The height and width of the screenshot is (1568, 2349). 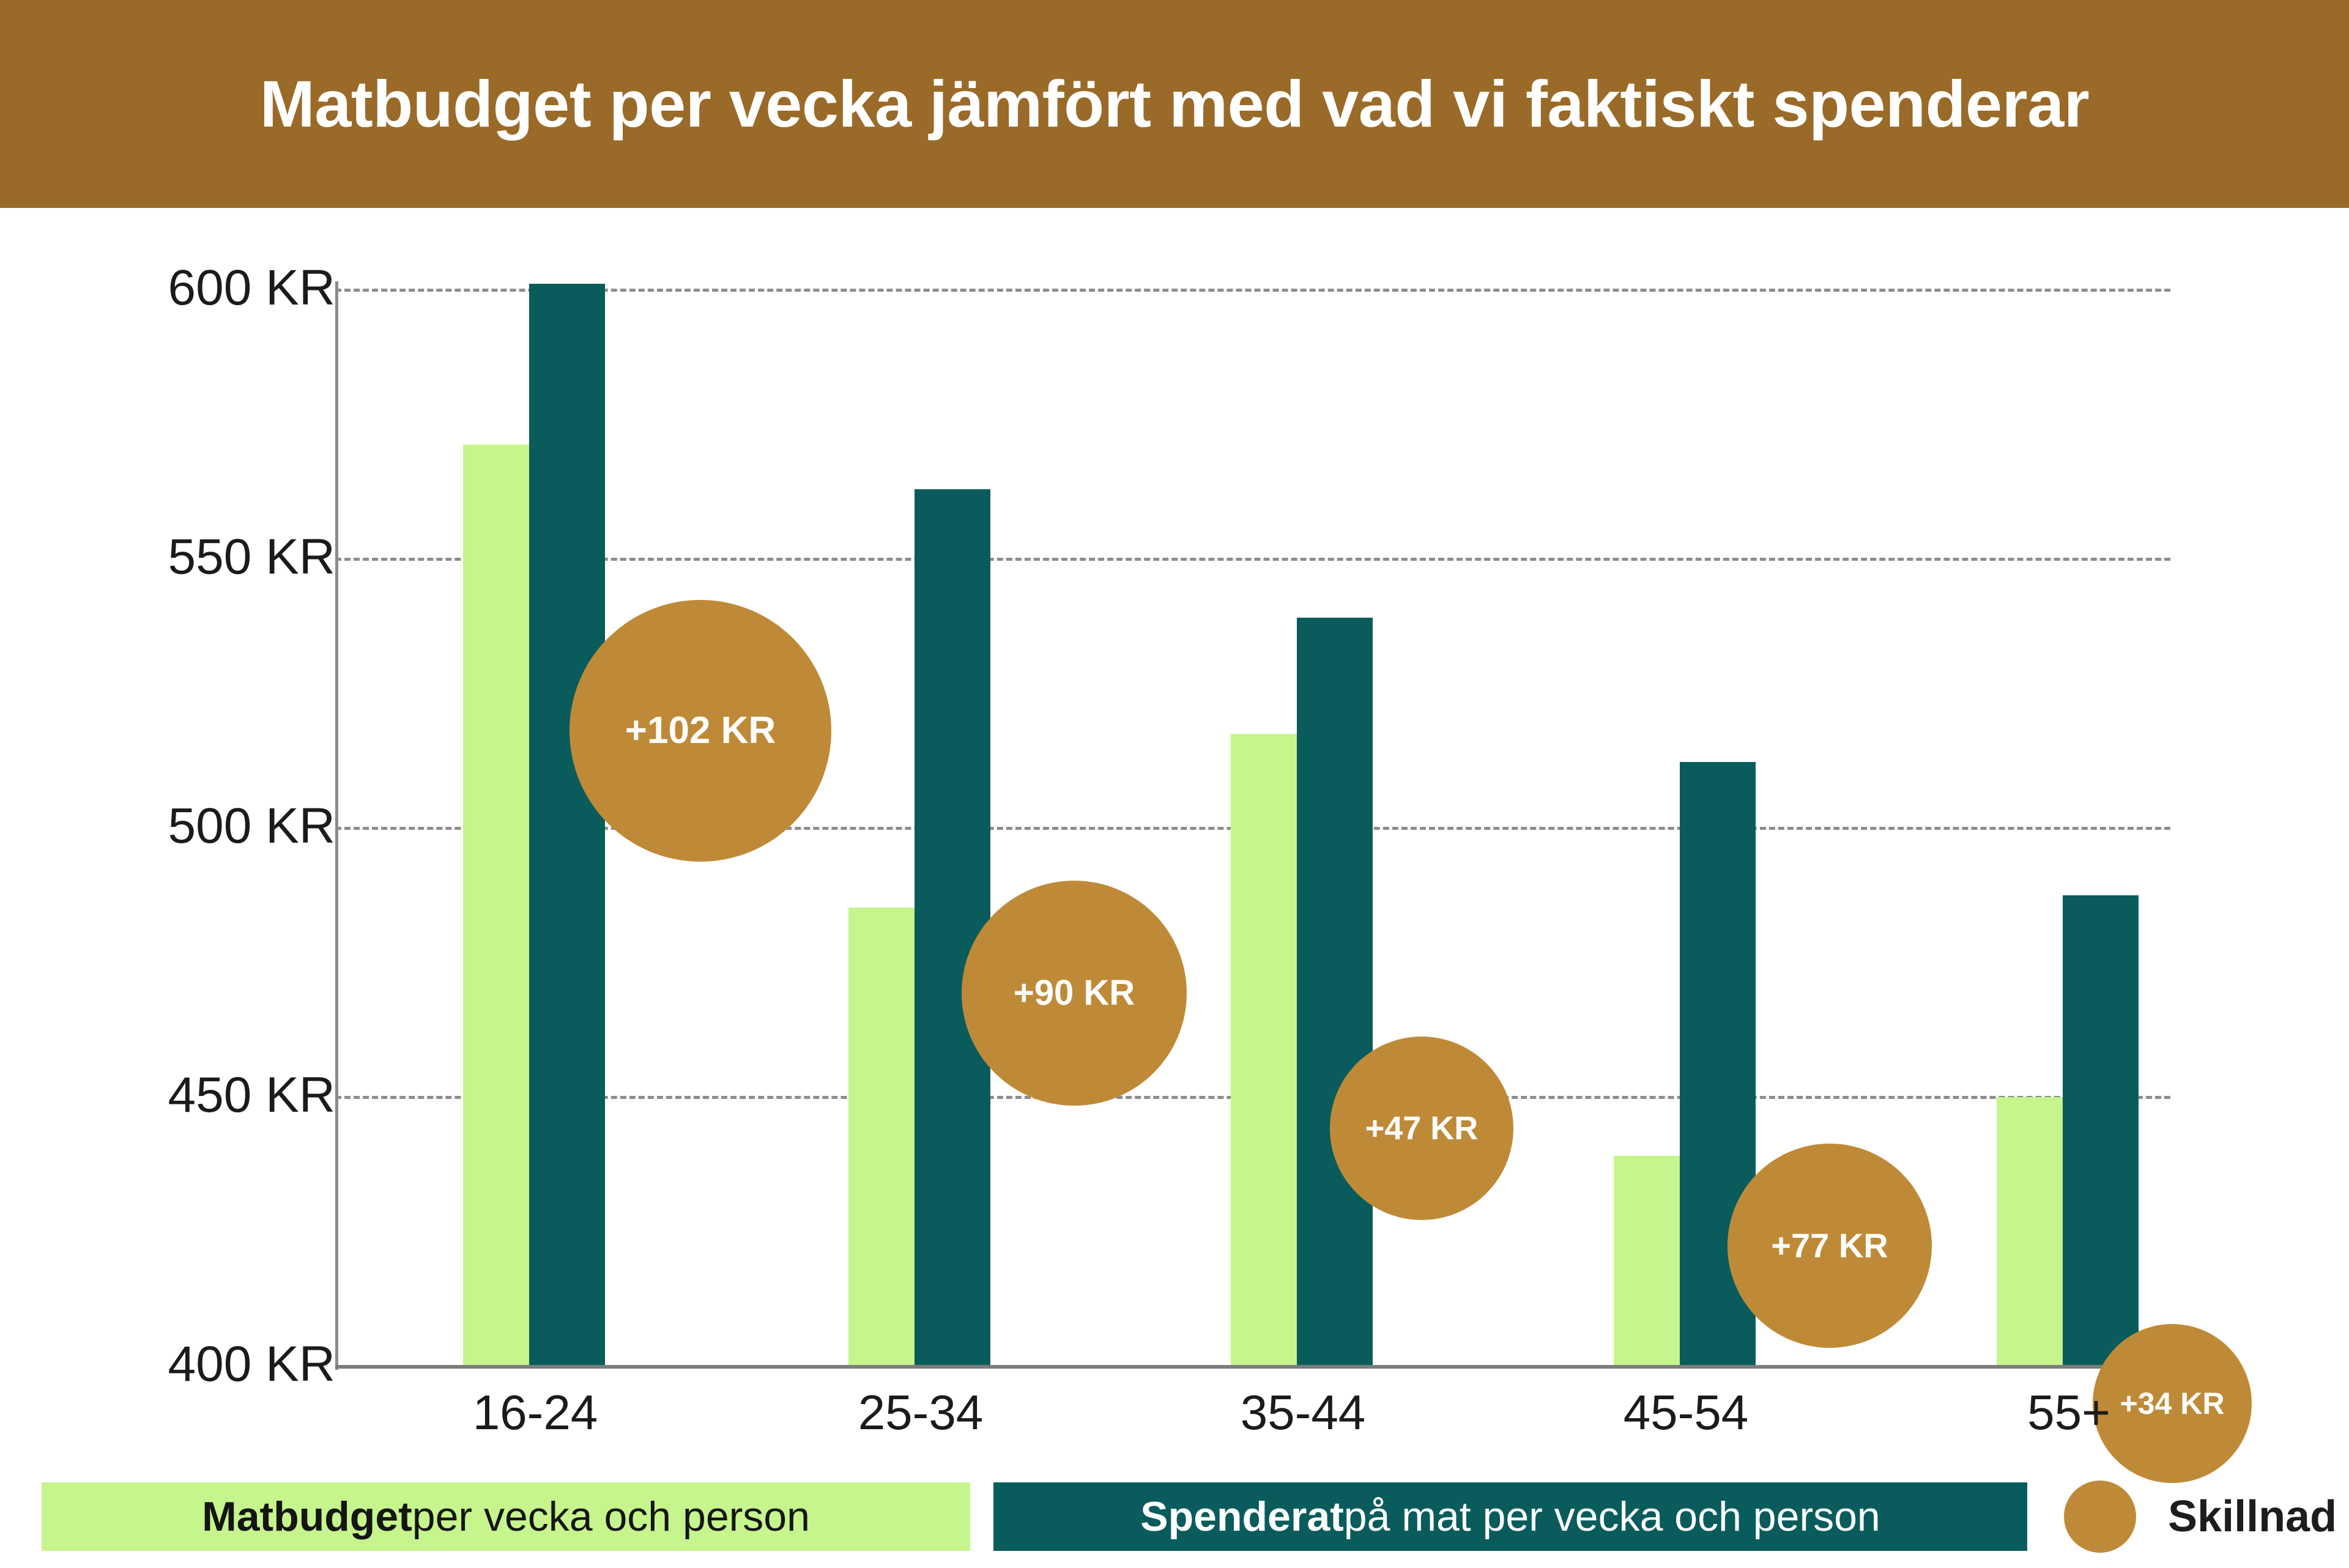 I want to click on legend-item-budget: Matbudget per vecka och person, so click(x=506, y=1516).